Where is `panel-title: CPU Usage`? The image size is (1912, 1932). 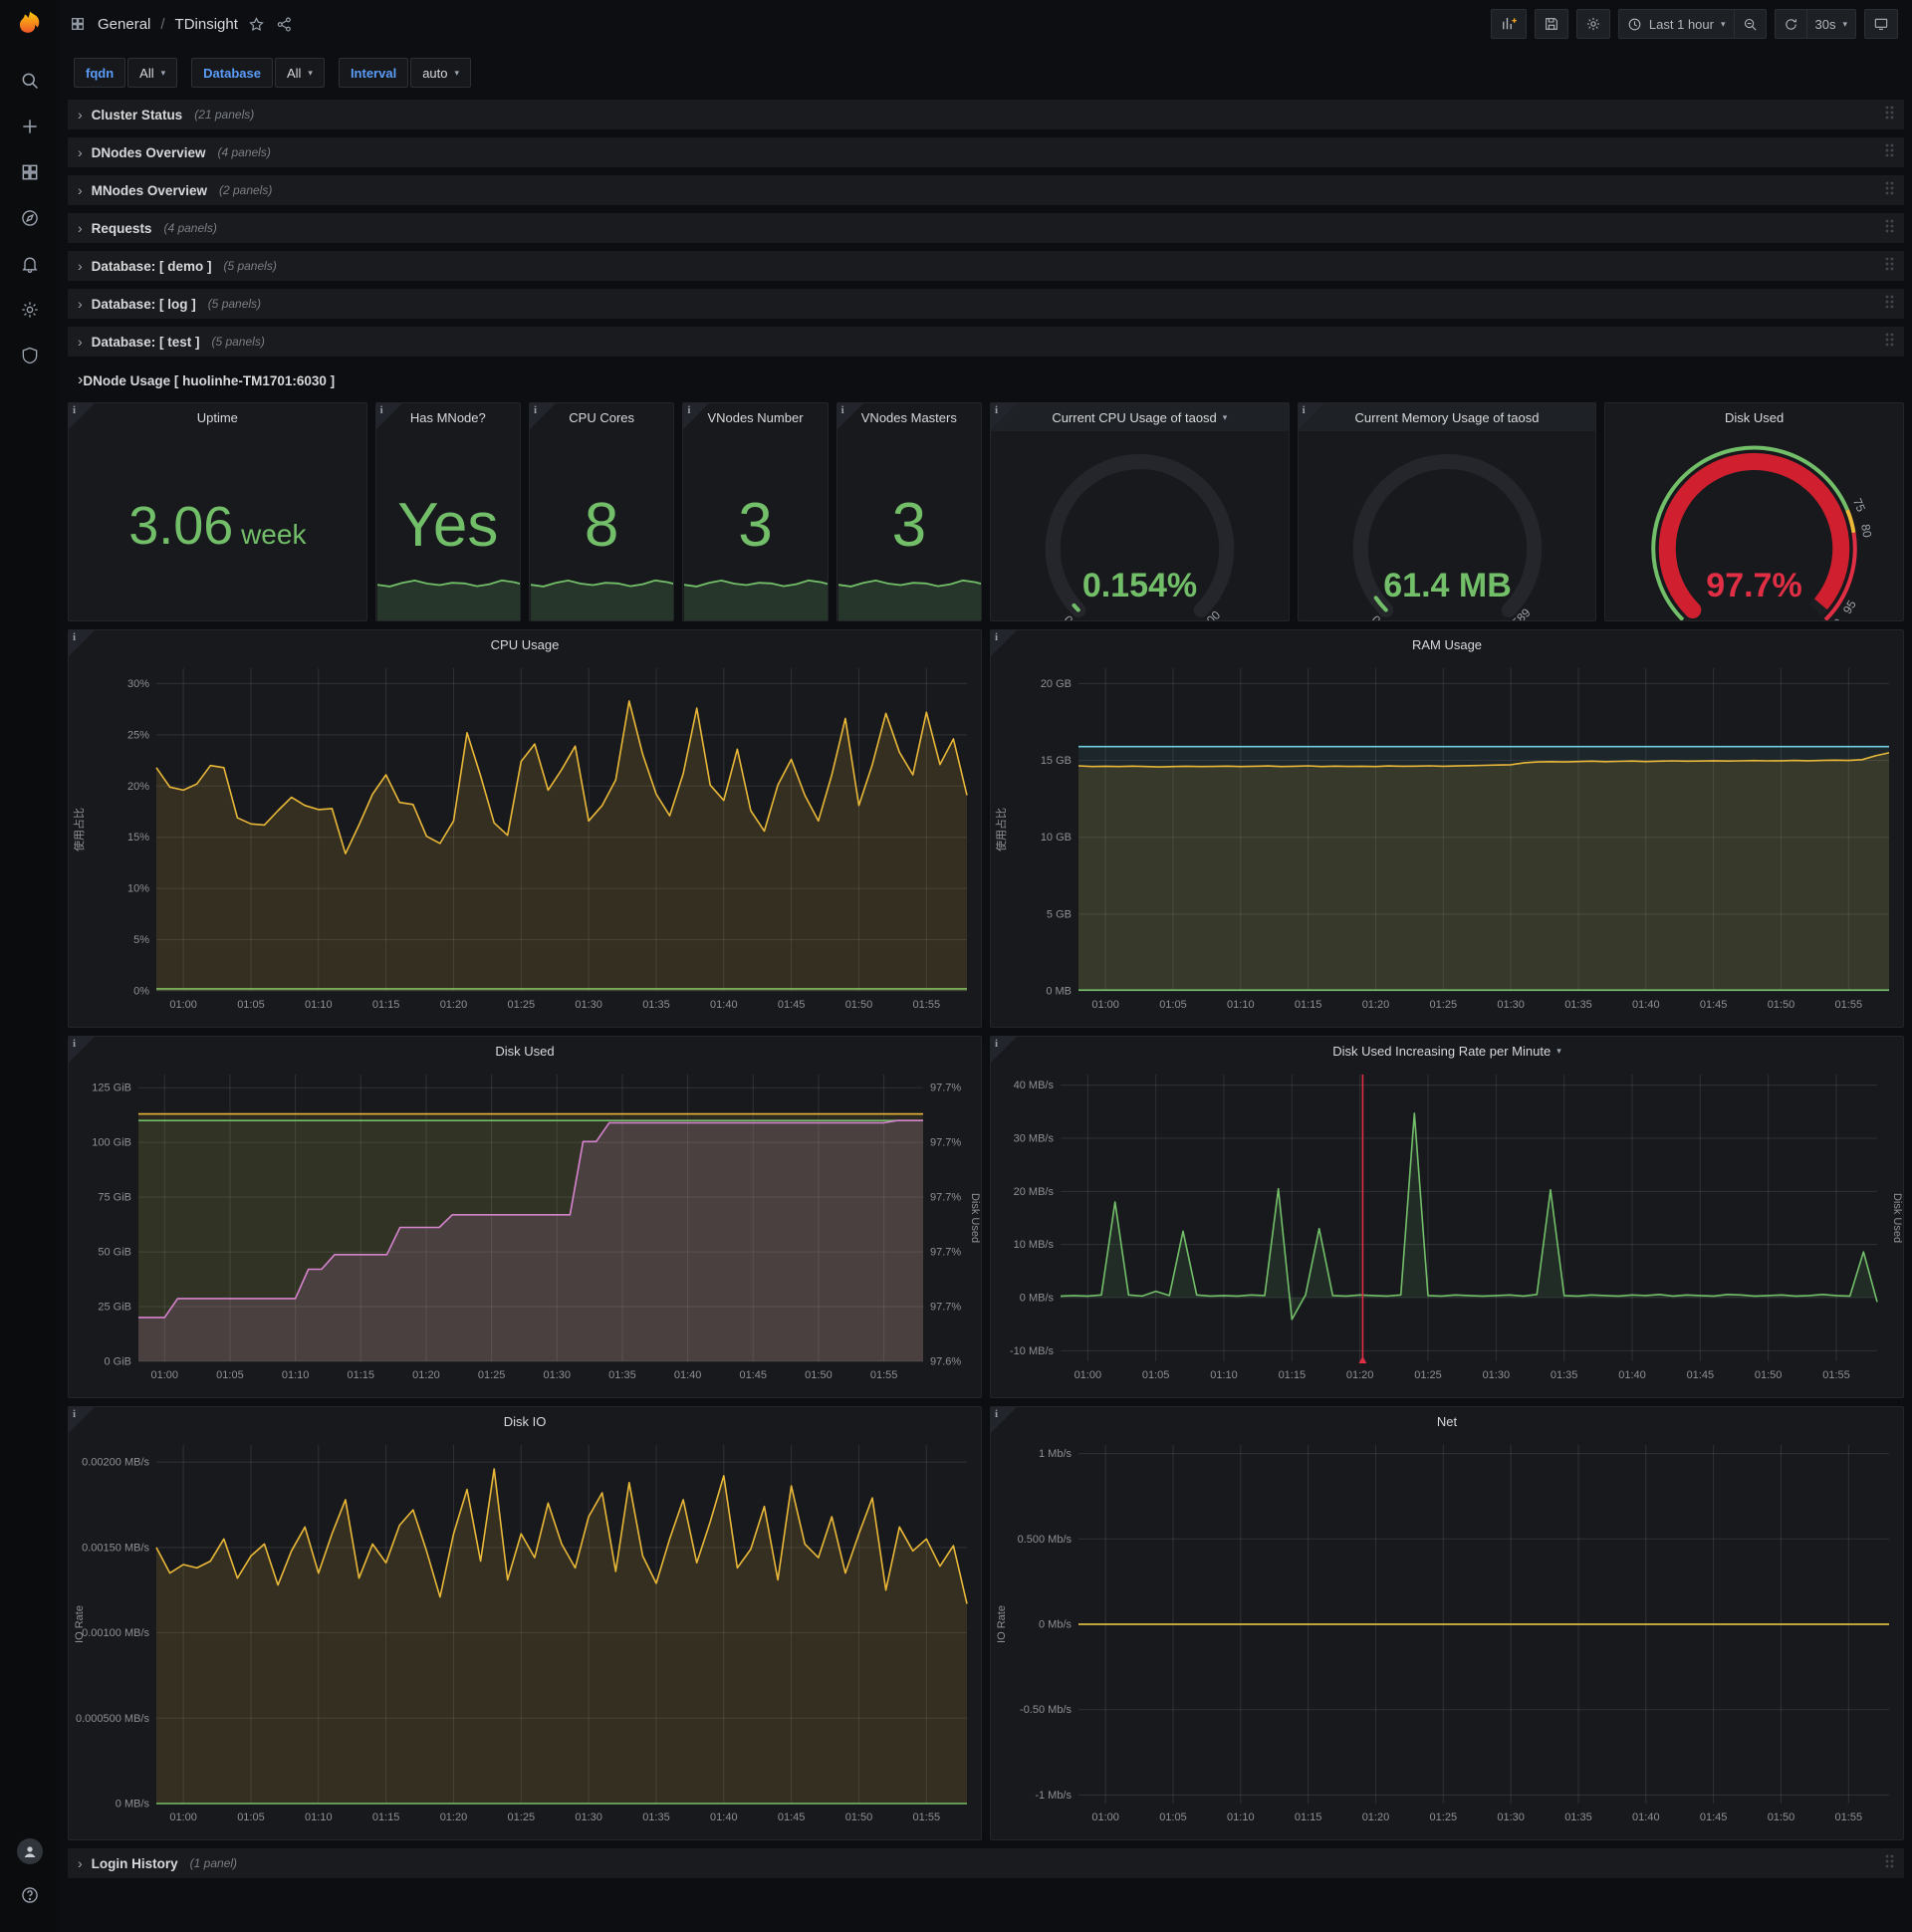 panel-title: CPU Usage is located at coordinates (525, 644).